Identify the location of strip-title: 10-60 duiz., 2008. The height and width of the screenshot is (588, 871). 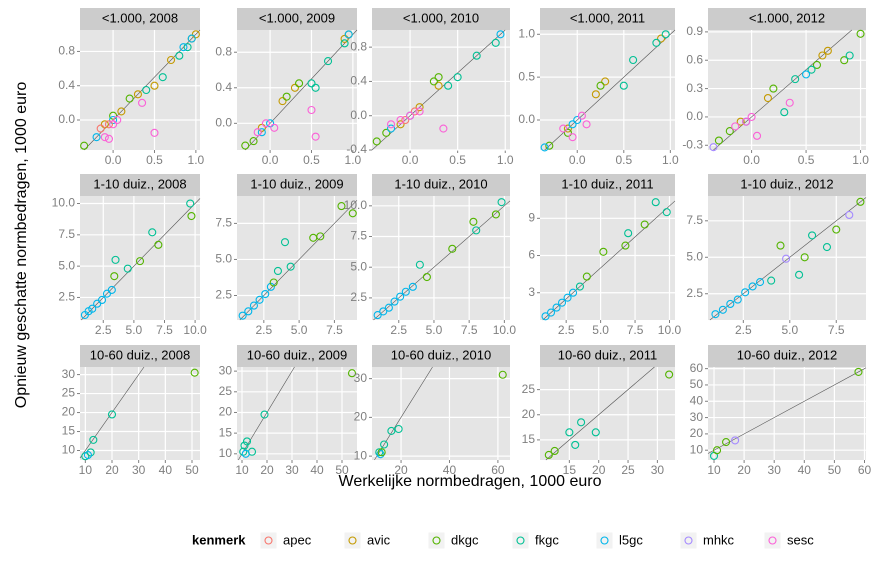
(140, 354).